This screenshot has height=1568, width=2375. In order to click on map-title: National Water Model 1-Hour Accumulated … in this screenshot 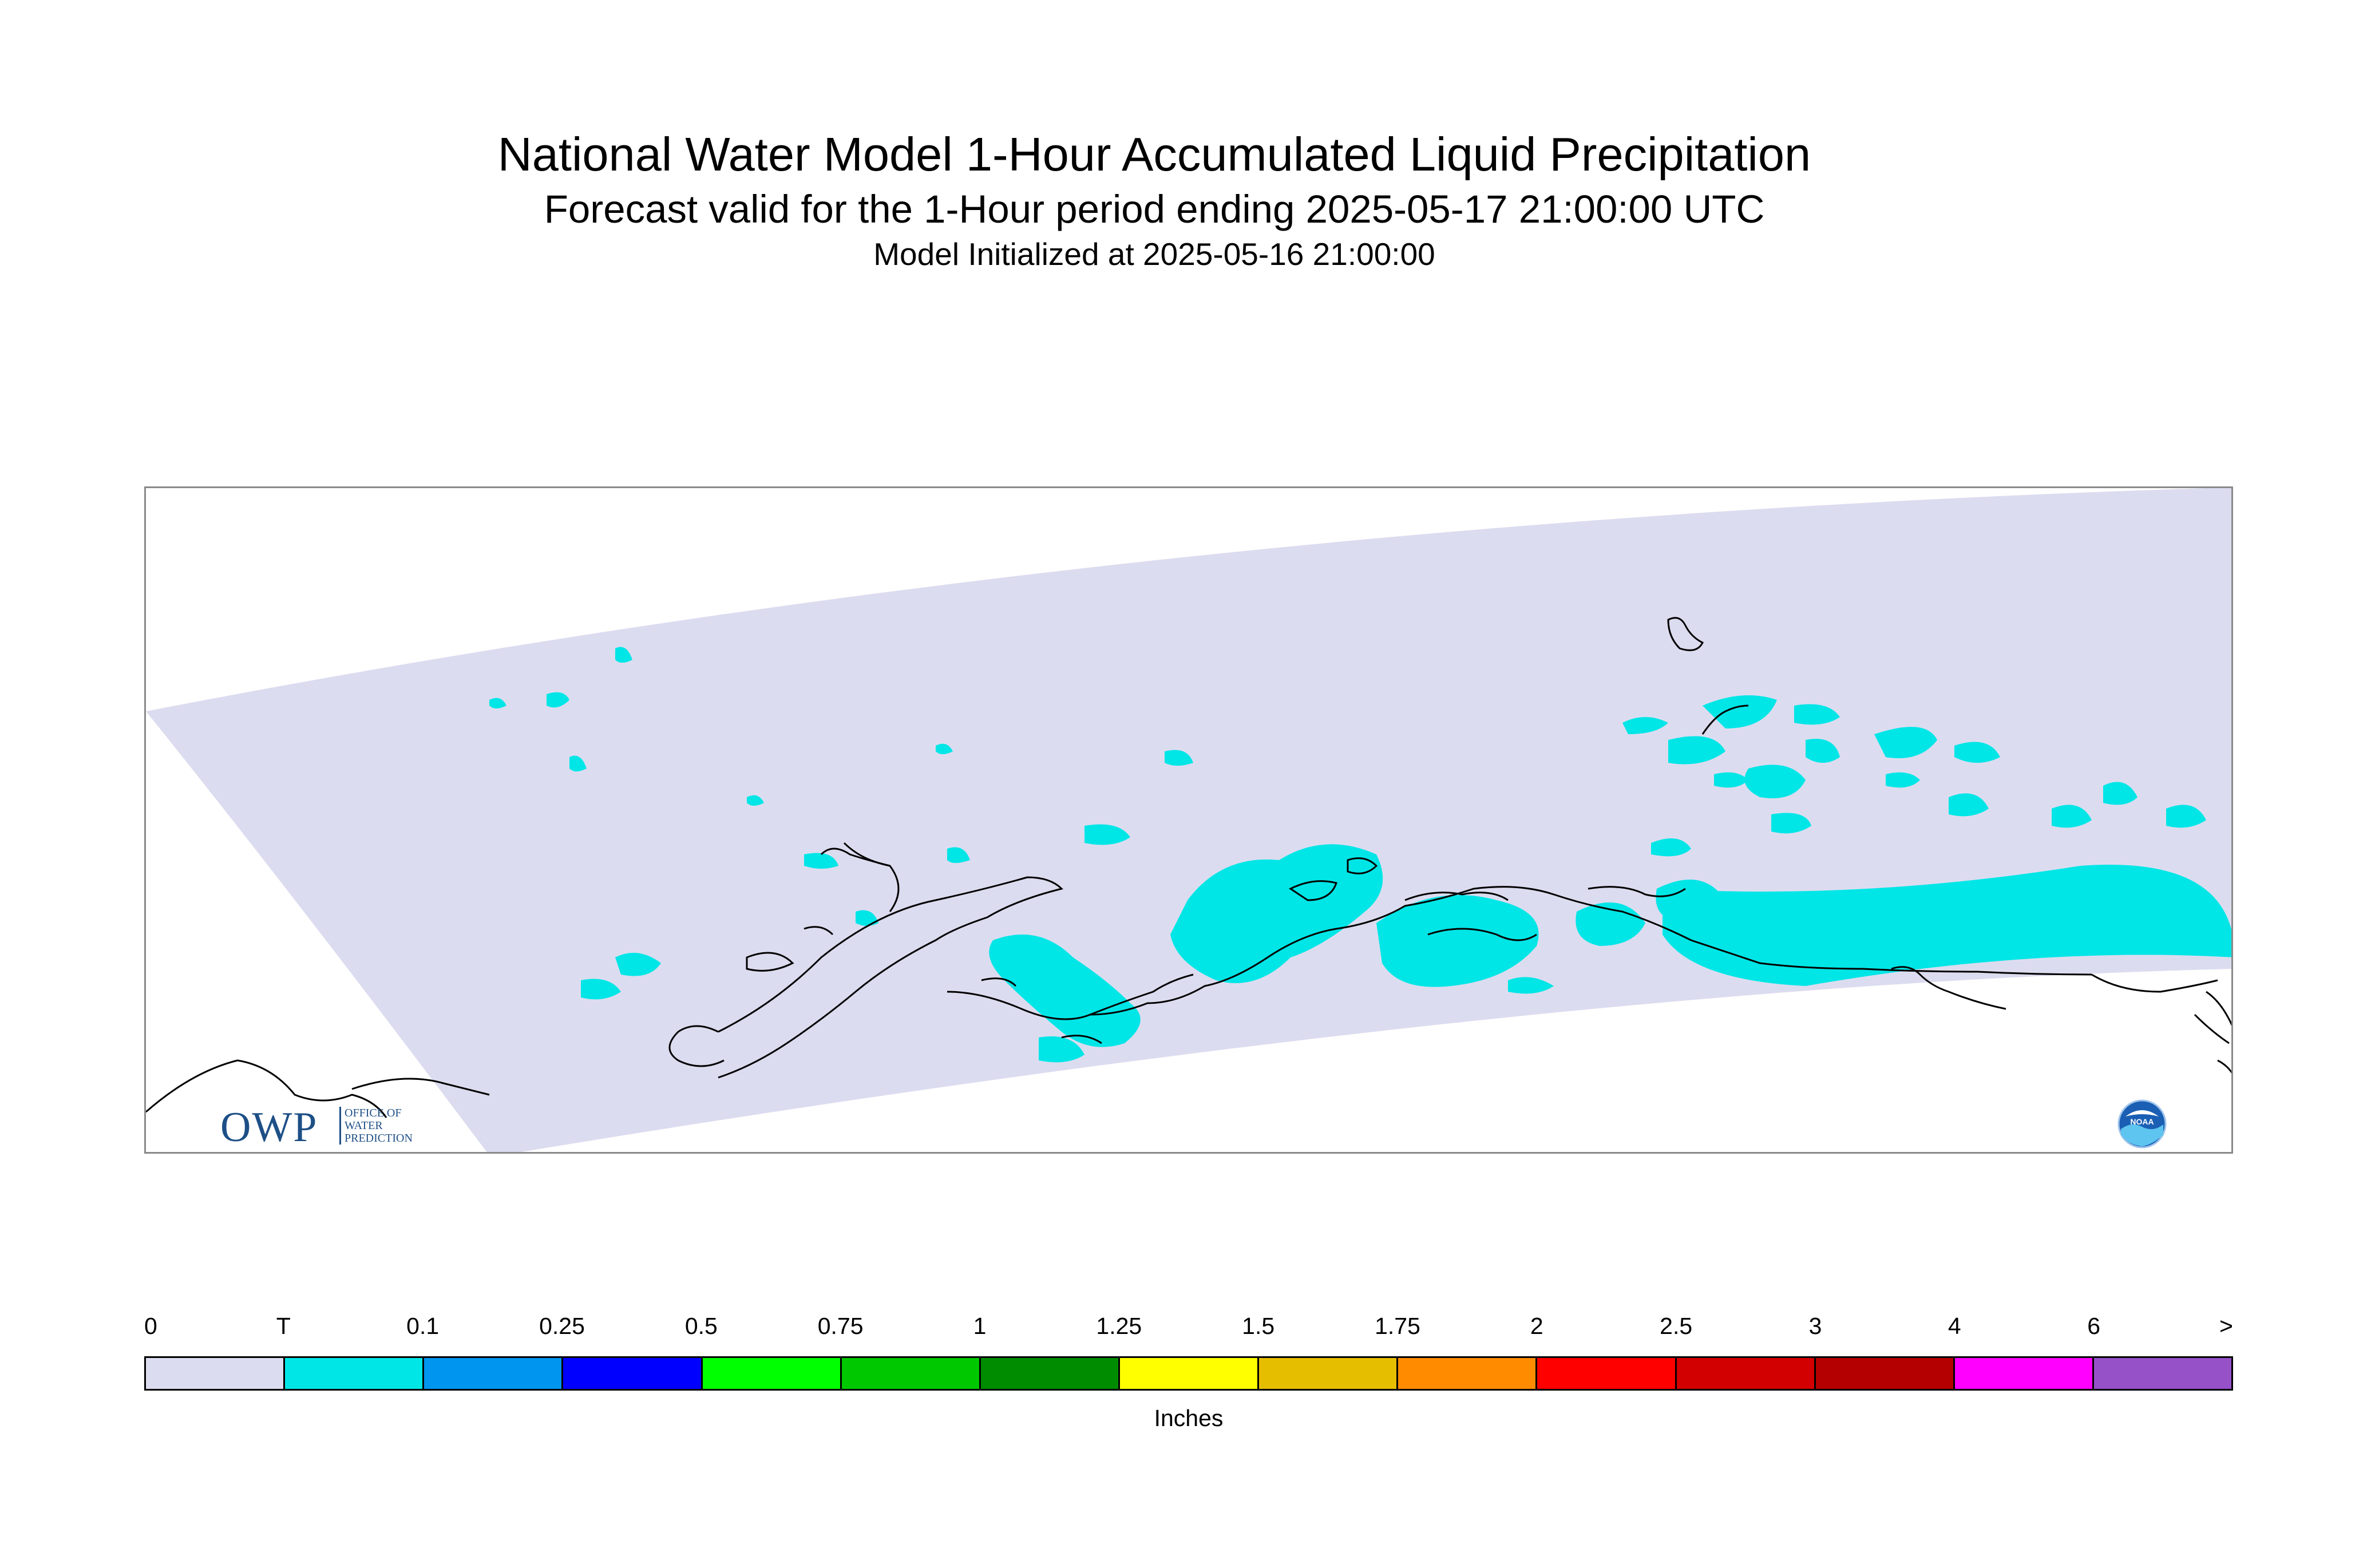, I will do `click(1154, 154)`.